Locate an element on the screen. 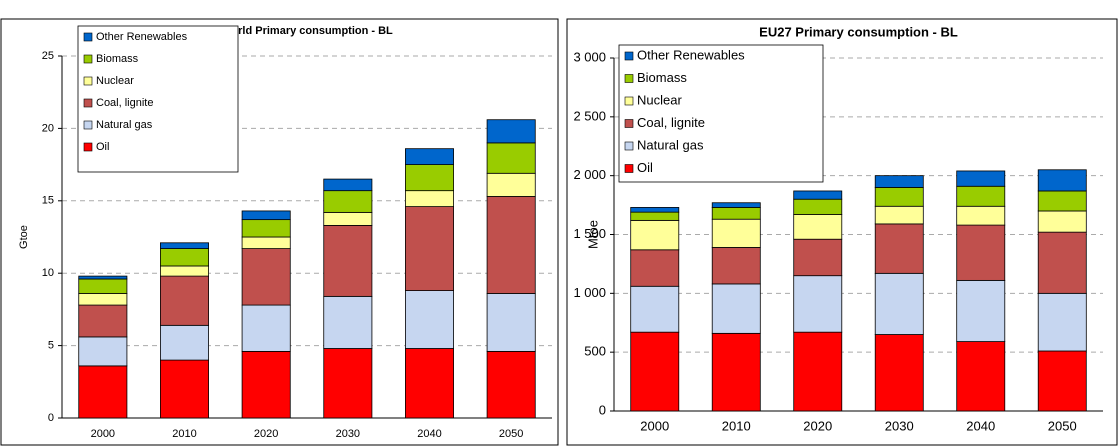  y-tick-label: 500 is located at coordinates (595, 351).